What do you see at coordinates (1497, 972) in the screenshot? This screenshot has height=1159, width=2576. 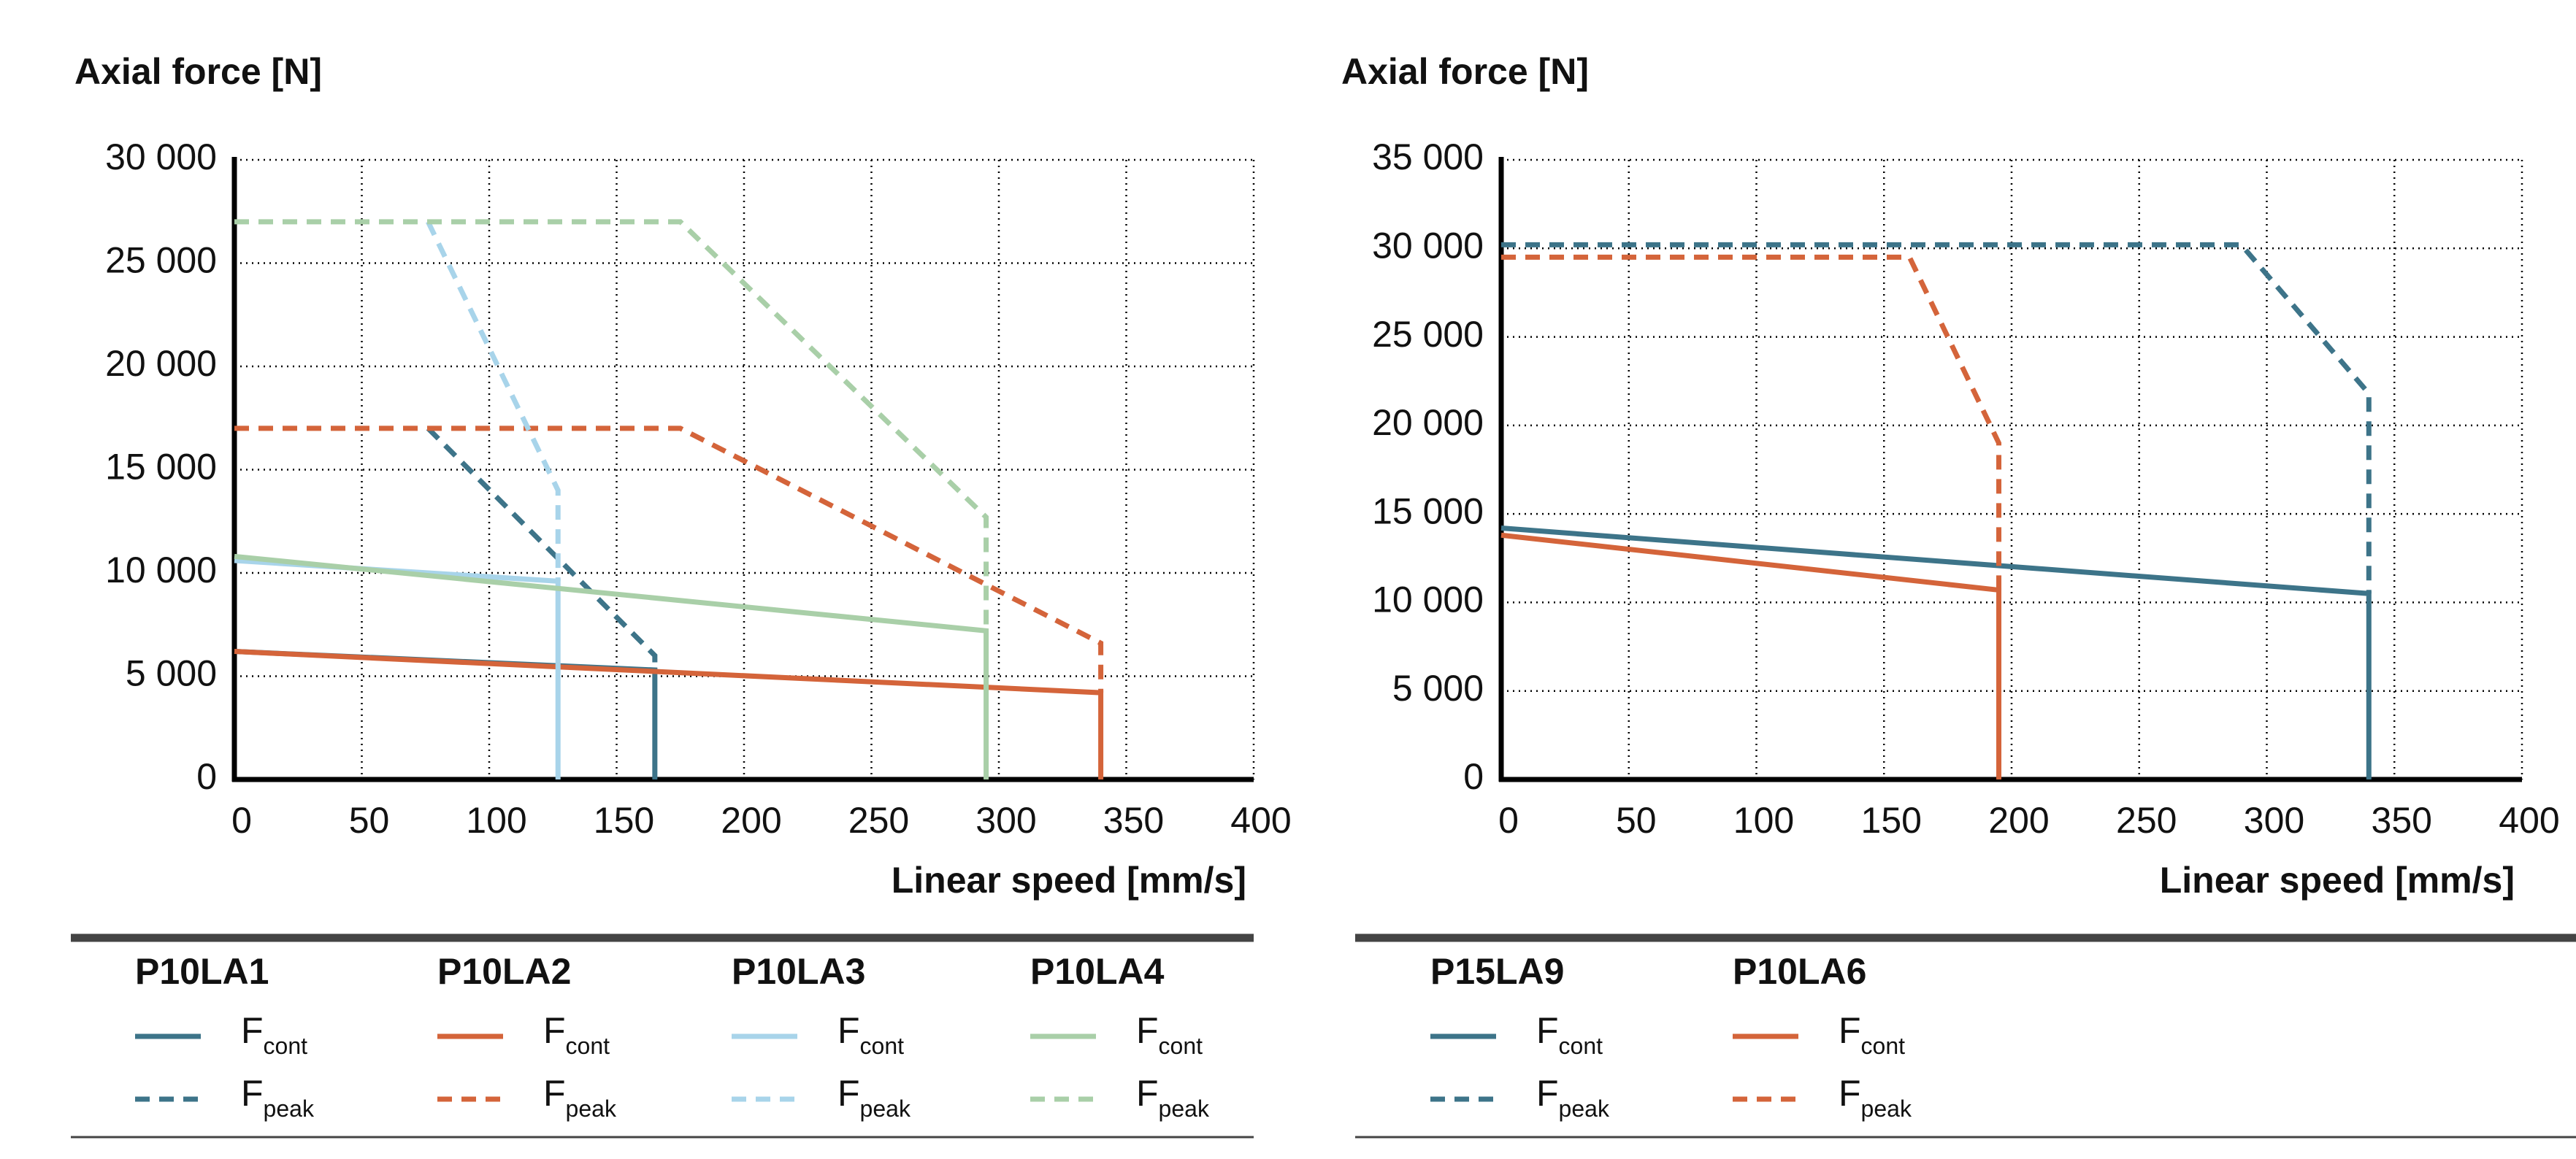 I see `legend-group-name: P15LA9` at bounding box center [1497, 972].